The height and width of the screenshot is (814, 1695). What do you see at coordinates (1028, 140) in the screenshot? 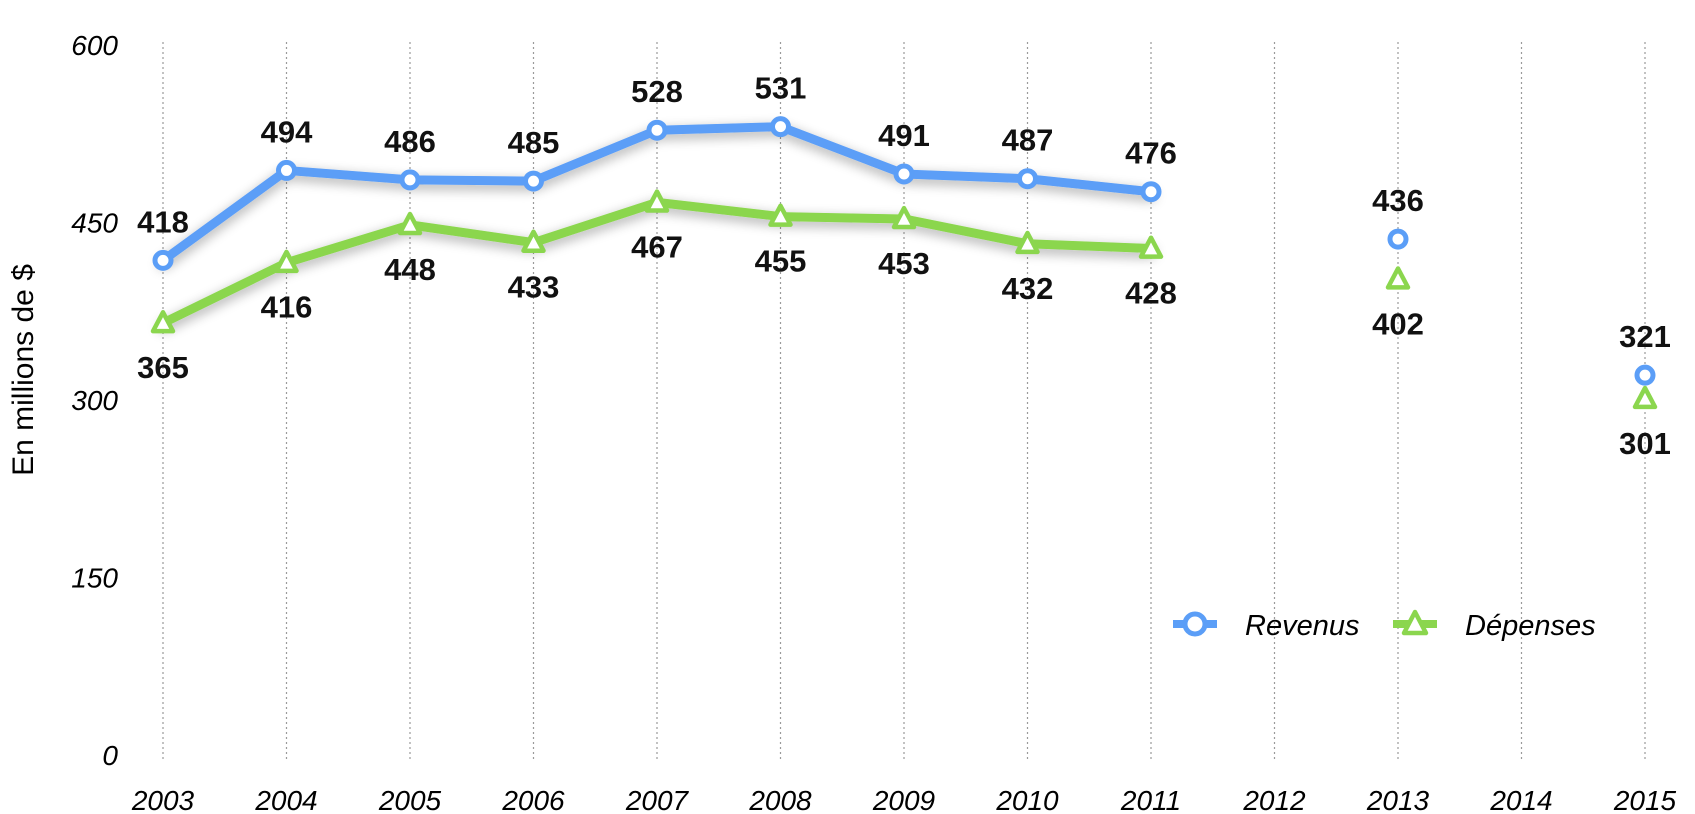
I see `revenus-label-2010: 487` at bounding box center [1028, 140].